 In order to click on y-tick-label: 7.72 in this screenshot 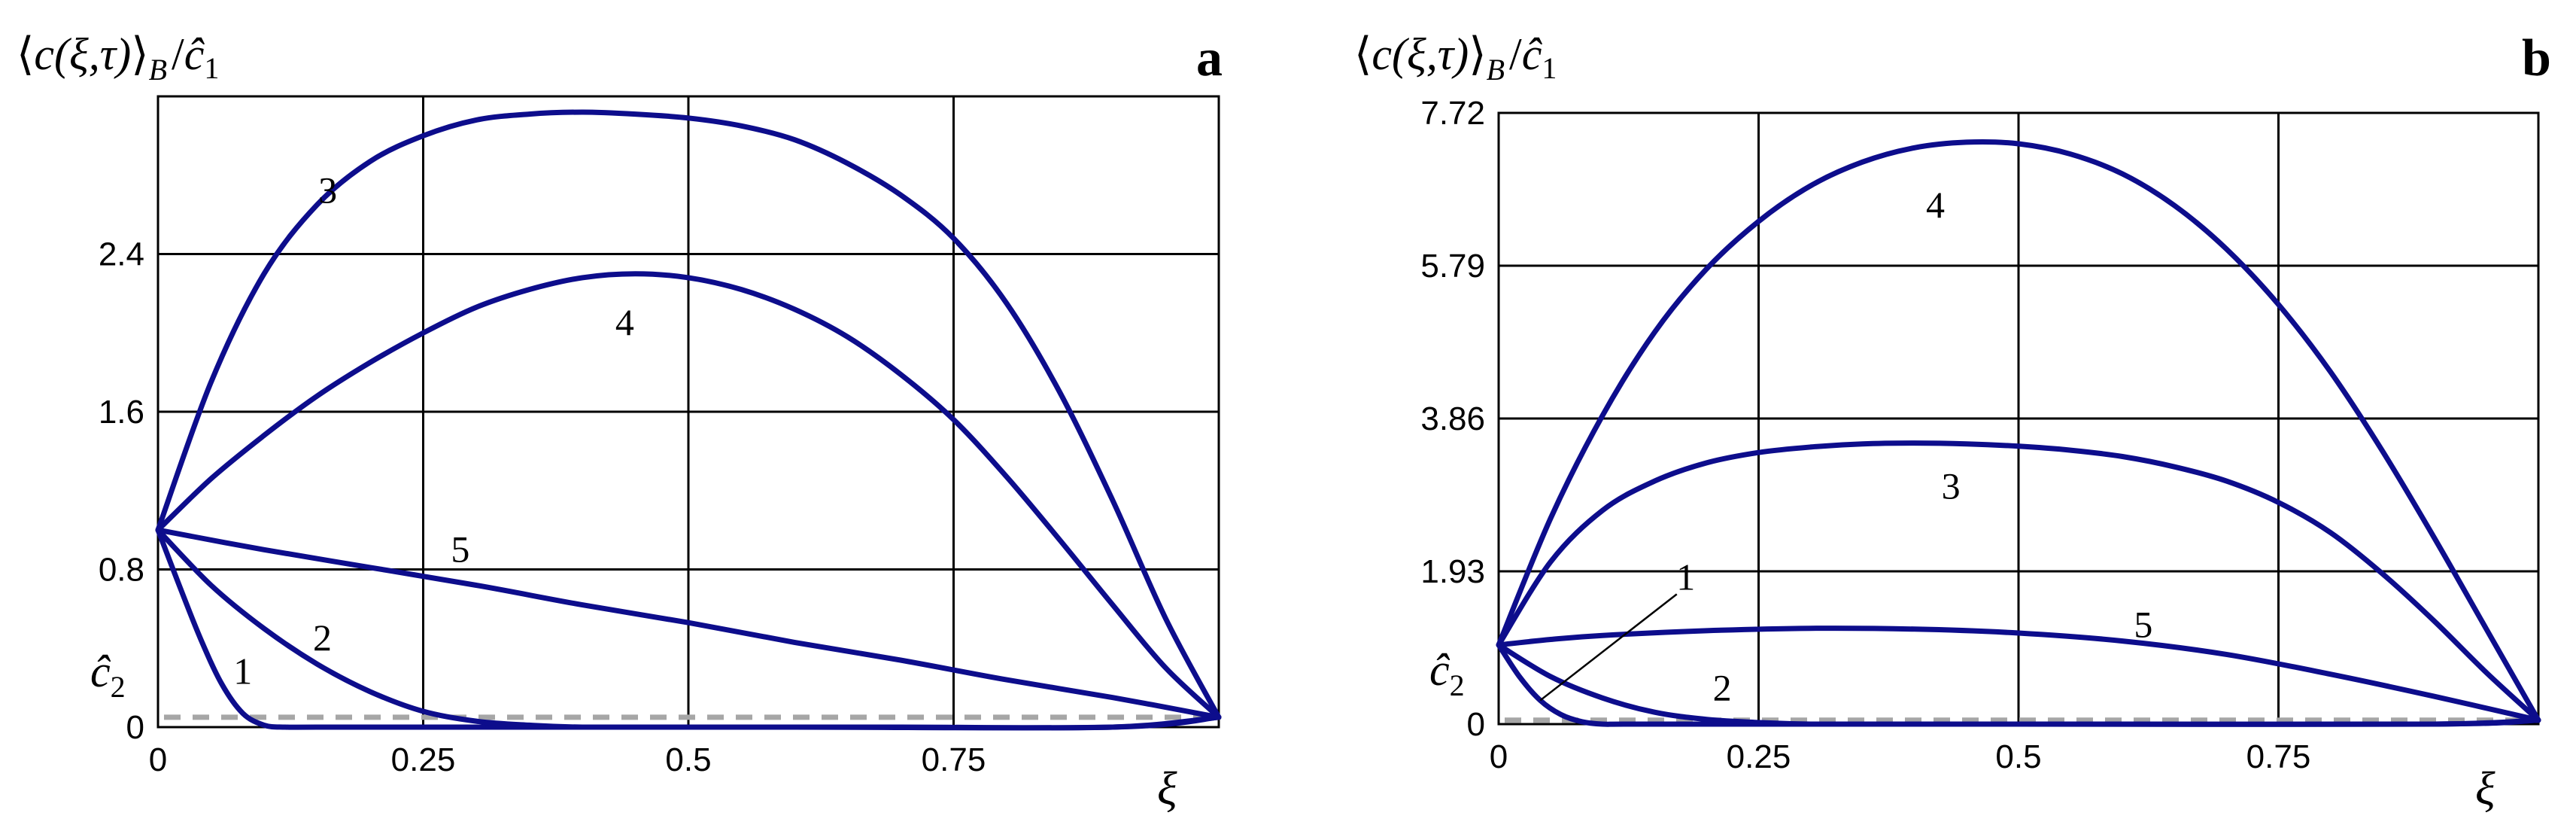, I will do `click(1452, 113)`.